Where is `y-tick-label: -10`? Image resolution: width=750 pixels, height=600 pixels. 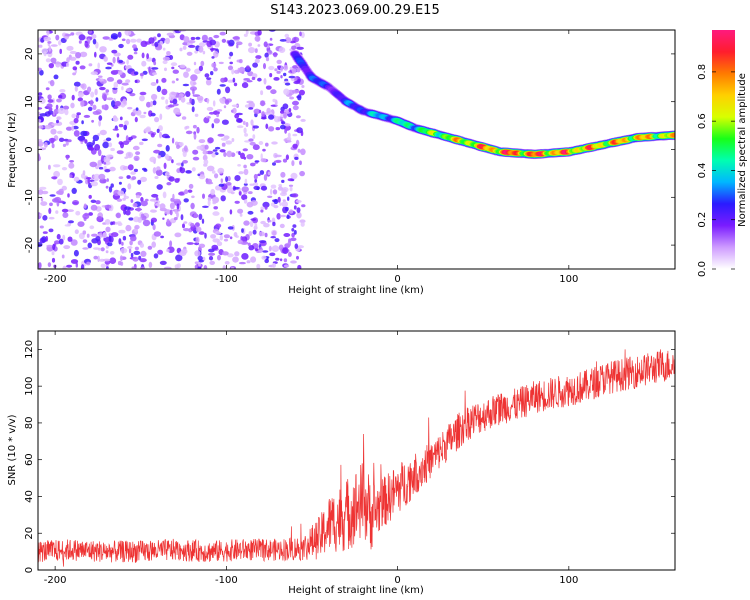
y-tick-label: -10 is located at coordinates (29, 197).